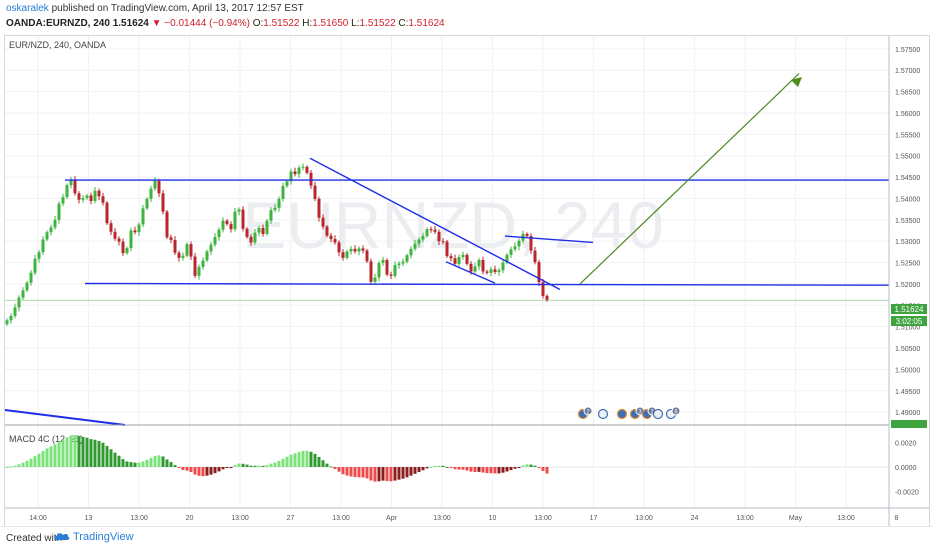 Image resolution: width=932 pixels, height=551 pixels. I want to click on watermark: EURNZD, 240, so click(453, 225).